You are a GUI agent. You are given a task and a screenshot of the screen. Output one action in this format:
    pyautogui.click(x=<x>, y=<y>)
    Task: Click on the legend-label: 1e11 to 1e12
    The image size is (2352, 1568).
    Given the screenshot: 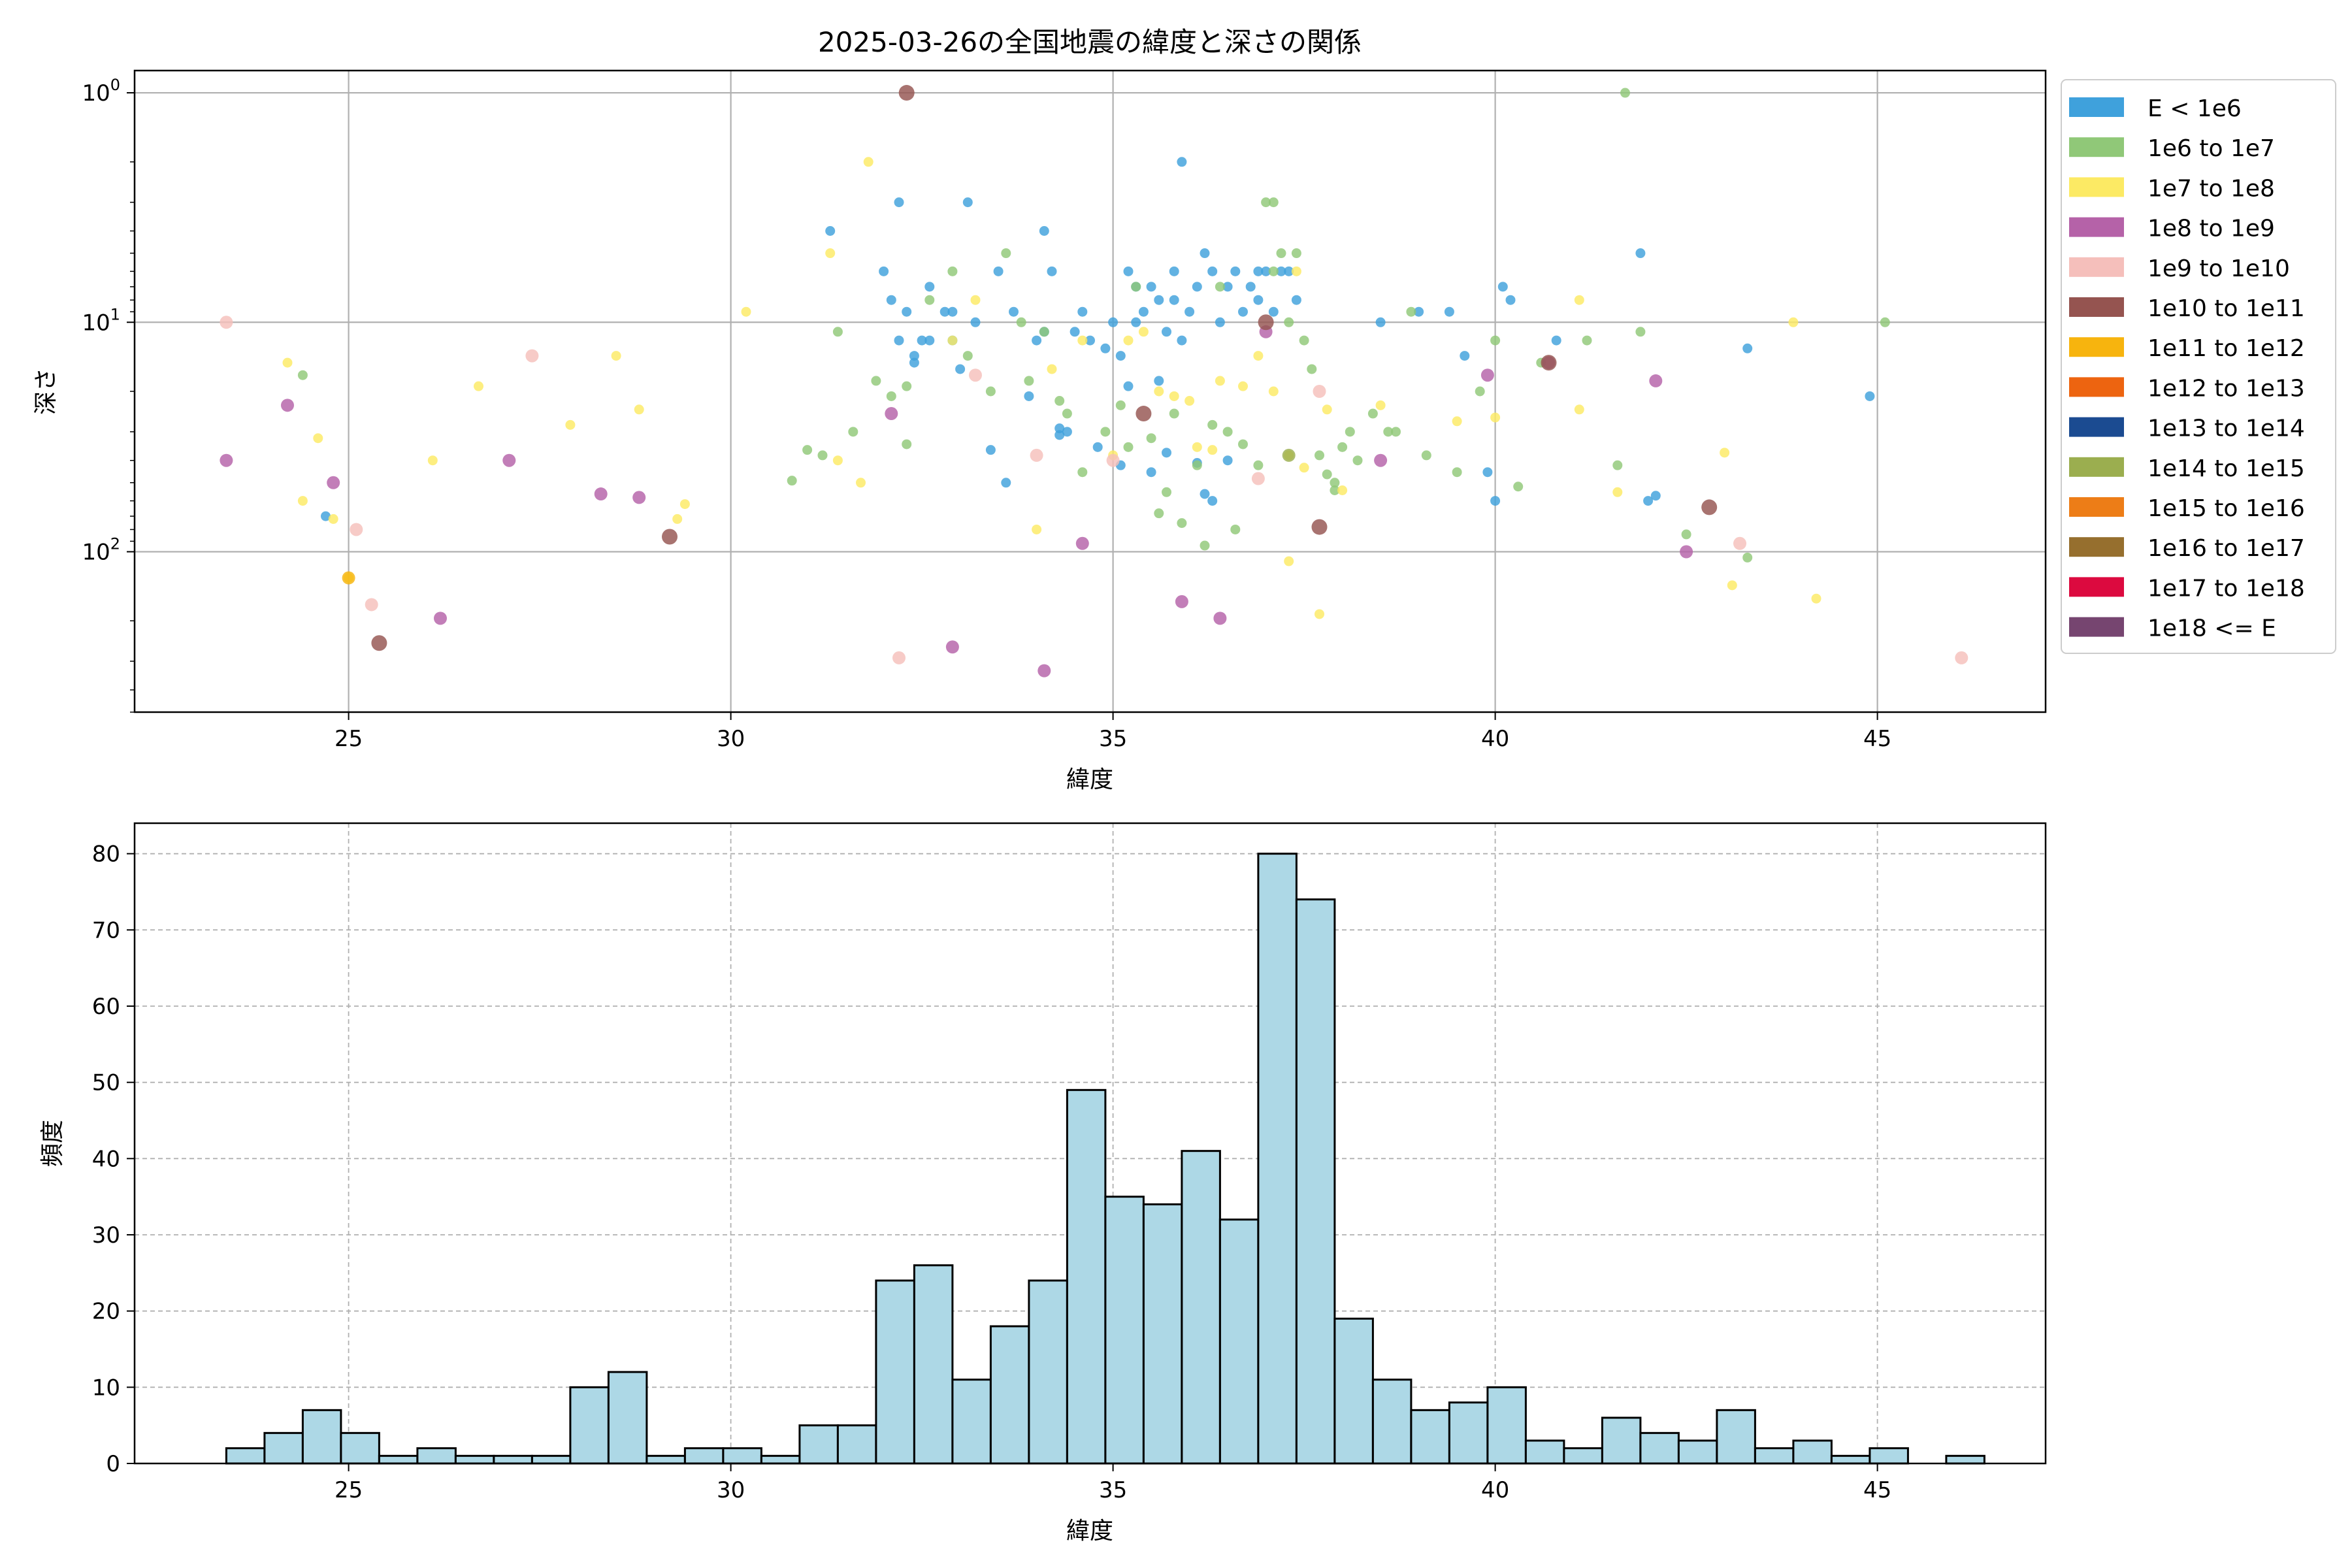 What is the action you would take?
    pyautogui.click(x=2226, y=348)
    